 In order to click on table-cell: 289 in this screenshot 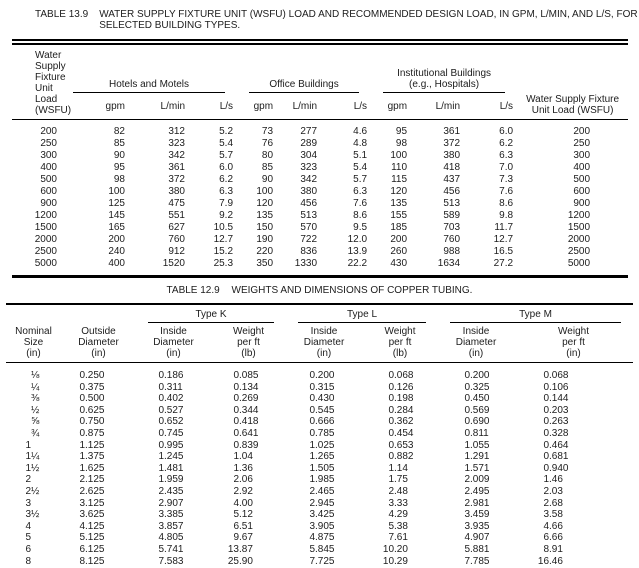, I will do `click(309, 143)`.